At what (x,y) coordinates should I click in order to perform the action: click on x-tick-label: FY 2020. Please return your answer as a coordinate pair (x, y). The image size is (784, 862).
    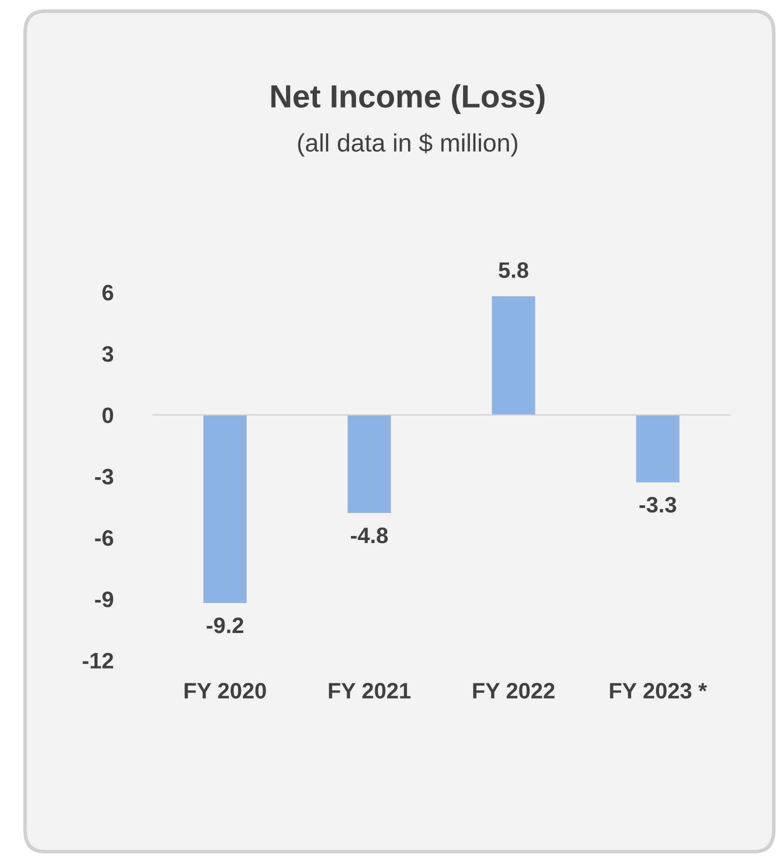
    Looking at the image, I should click on (225, 690).